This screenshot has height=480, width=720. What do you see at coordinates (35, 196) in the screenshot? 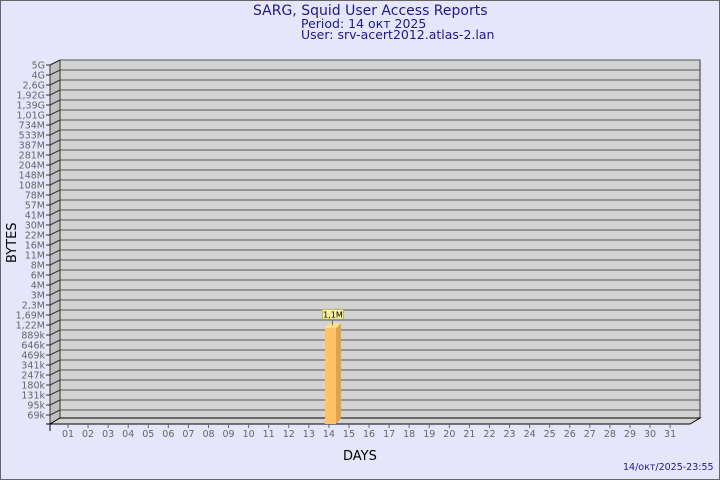
I see `y-tick-label: 78M` at bounding box center [35, 196].